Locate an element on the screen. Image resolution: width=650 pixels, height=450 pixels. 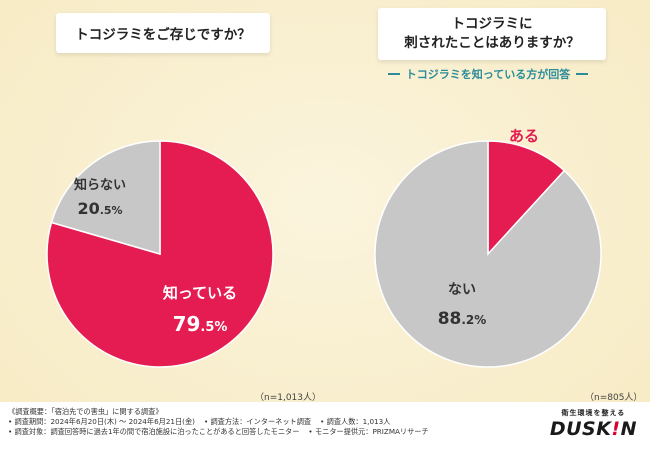
respondent-note-text: トコジラミを知っている方が回答 is located at coordinates (488, 74).